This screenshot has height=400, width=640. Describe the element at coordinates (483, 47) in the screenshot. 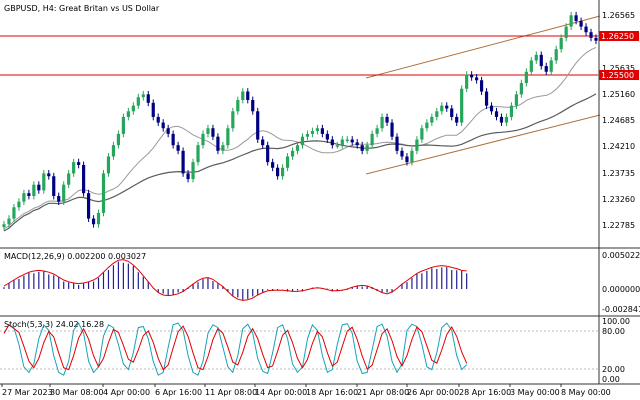

I see `channel-upper-line` at that location.